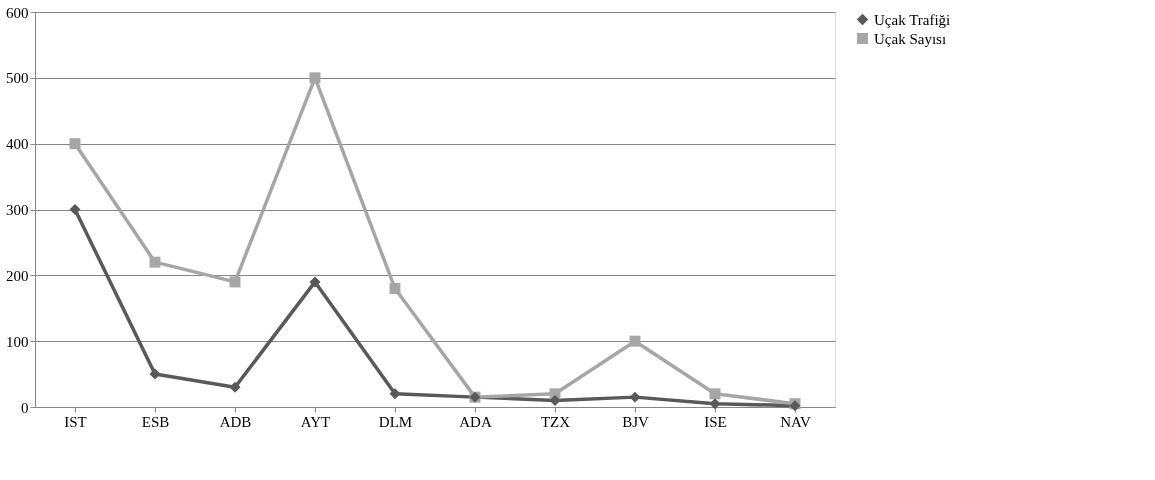 The width and height of the screenshot is (1155, 480). What do you see at coordinates (912, 19) in the screenshot?
I see `legend-label: Uçak Trafiği` at bounding box center [912, 19].